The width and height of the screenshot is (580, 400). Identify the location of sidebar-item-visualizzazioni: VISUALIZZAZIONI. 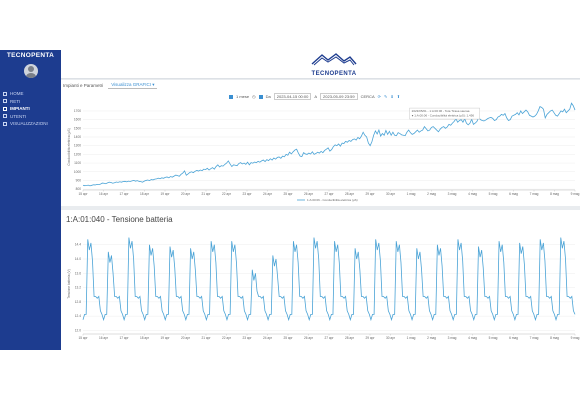
(30, 124).